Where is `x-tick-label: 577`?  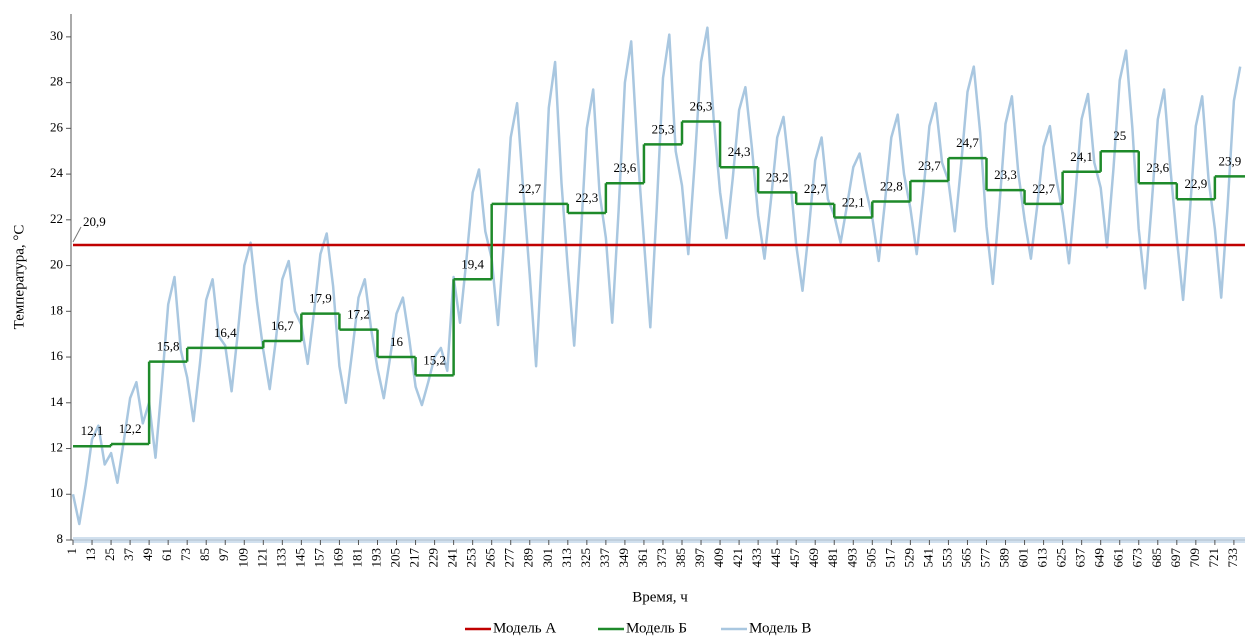
x-tick-label: 577 is located at coordinates (984, 558).